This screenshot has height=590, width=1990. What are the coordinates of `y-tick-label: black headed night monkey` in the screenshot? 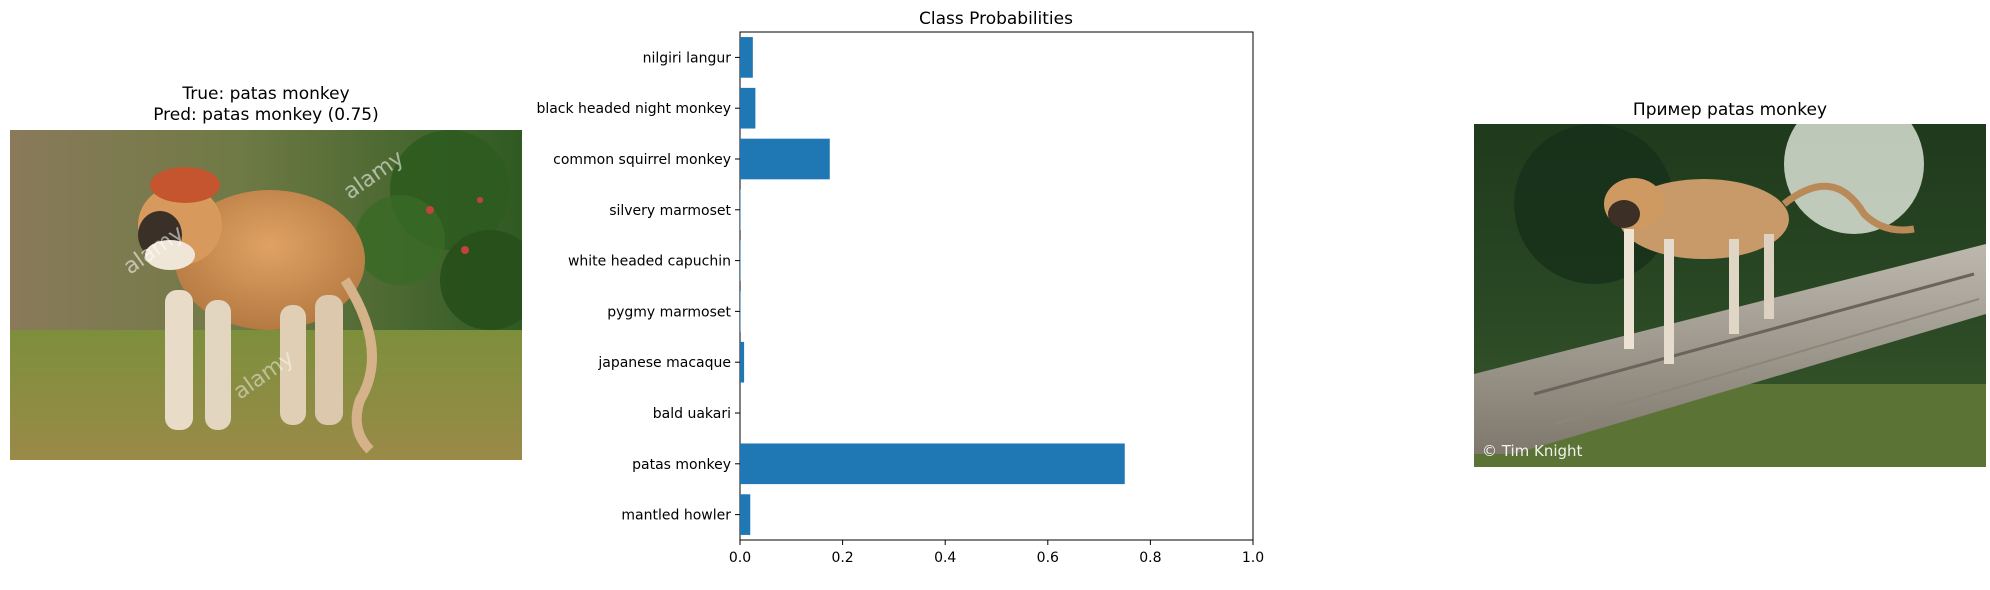 It's located at (633, 109).